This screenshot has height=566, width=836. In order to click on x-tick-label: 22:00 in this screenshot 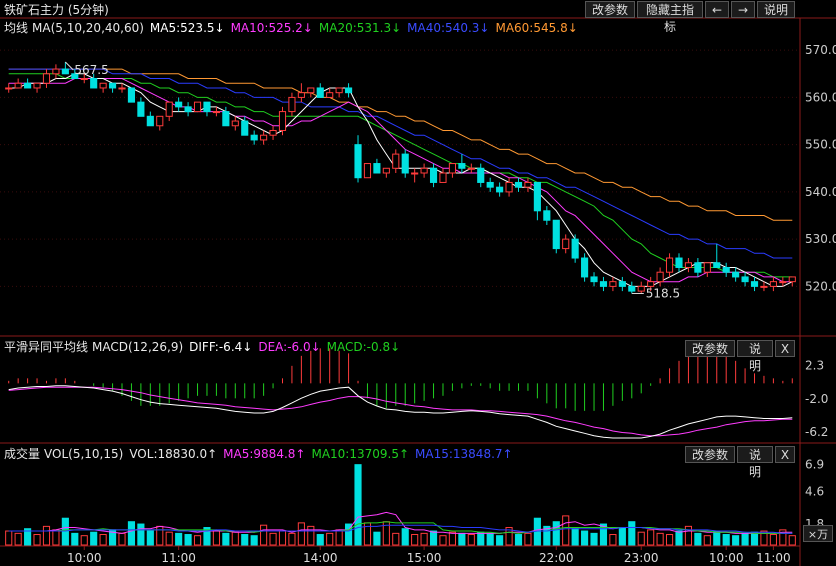, I will do `click(556, 558)`.